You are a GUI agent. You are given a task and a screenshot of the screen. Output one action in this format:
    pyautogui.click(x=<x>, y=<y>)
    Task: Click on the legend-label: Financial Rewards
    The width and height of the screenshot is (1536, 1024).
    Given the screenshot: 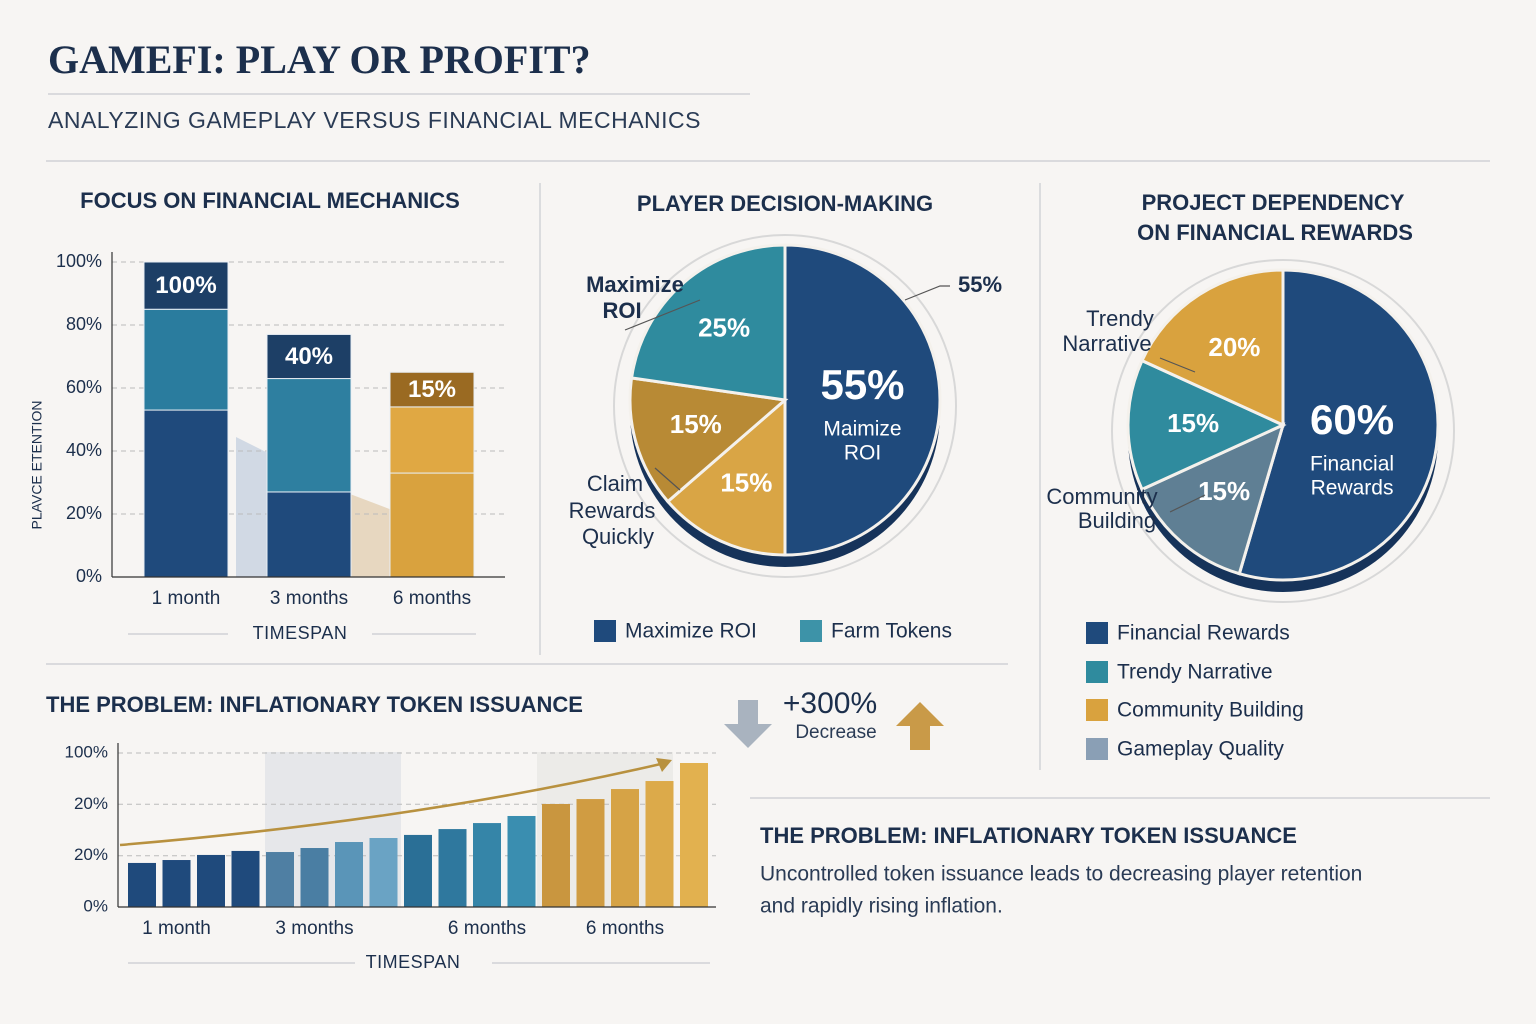 What is the action you would take?
    pyautogui.click(x=1203, y=633)
    